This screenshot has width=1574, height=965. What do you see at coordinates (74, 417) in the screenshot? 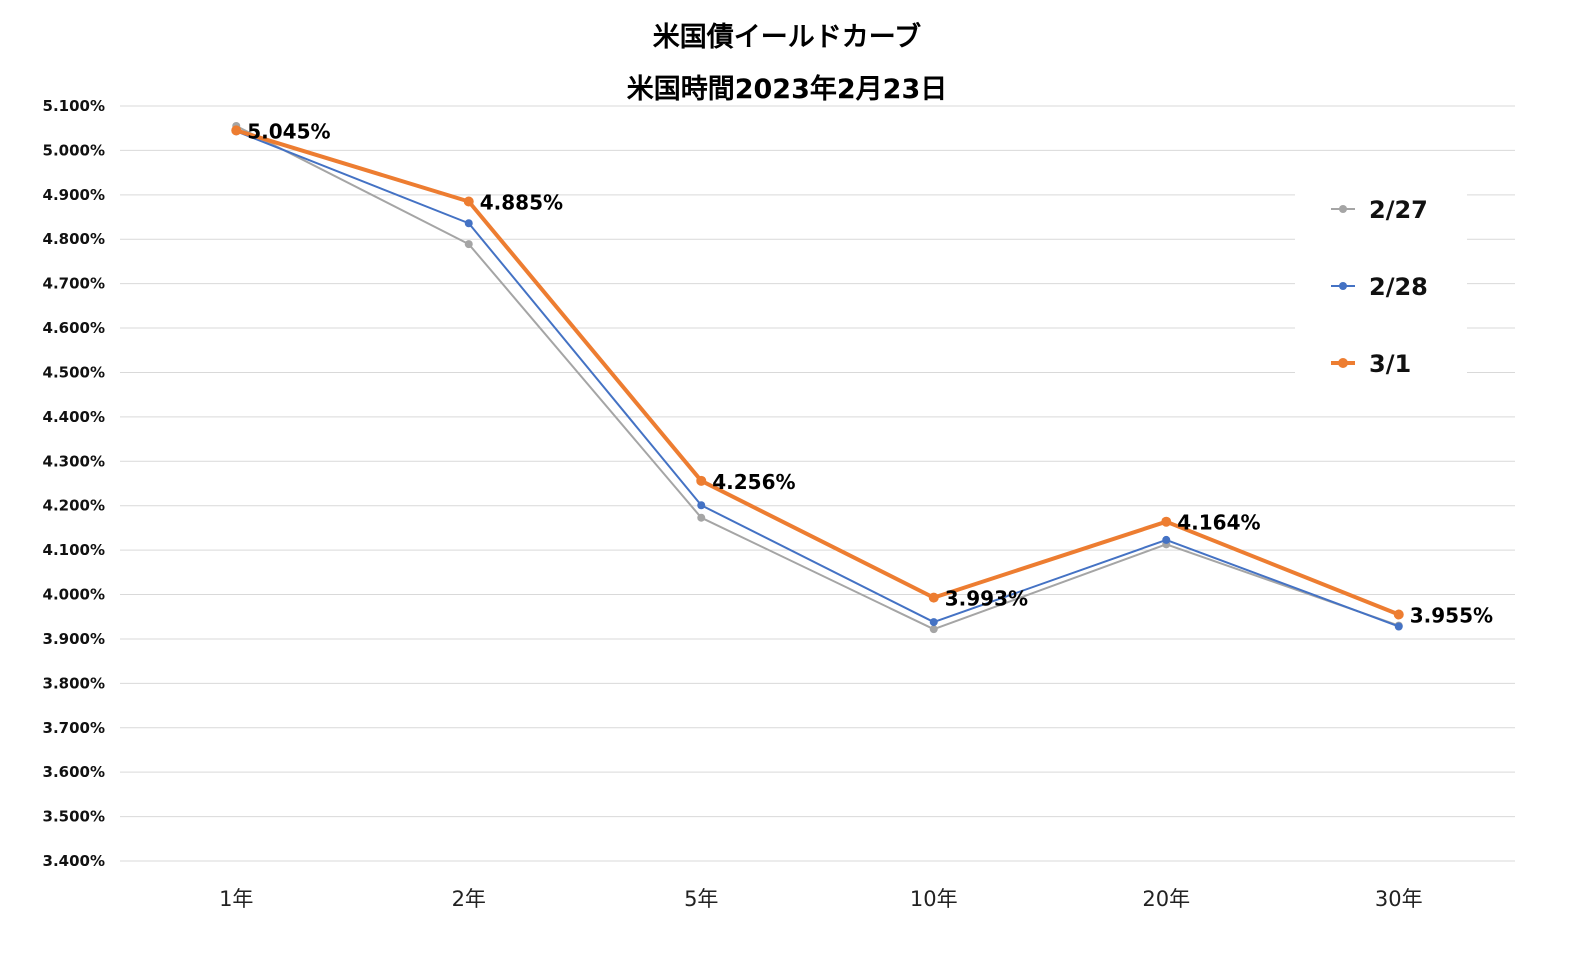
I see `y-tick-label: 4.400%` at bounding box center [74, 417].